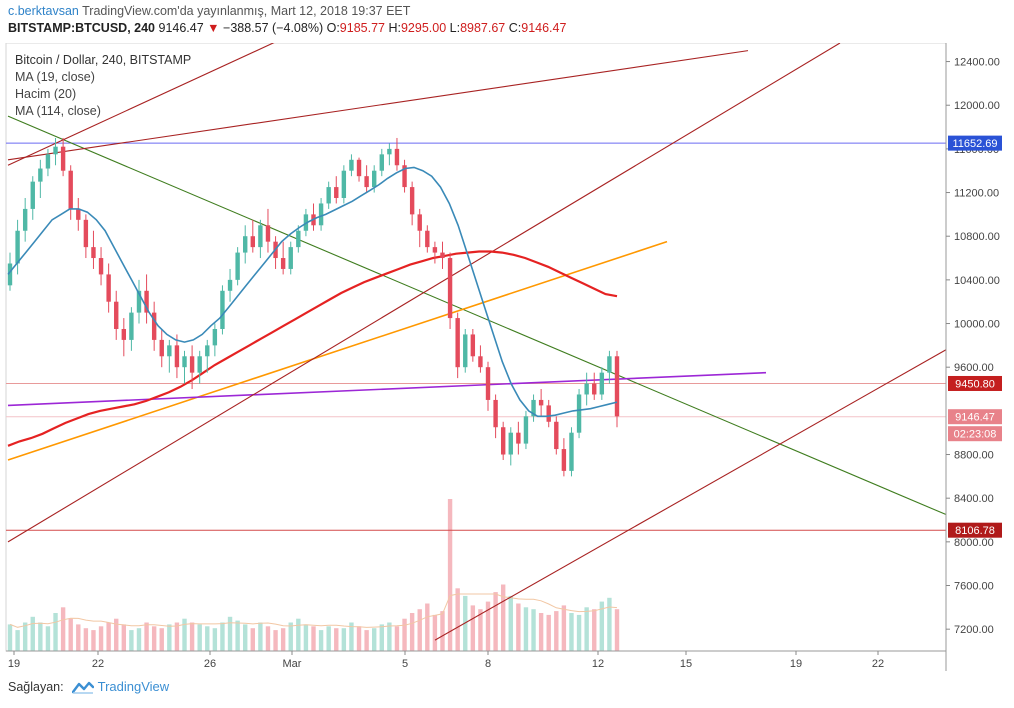  I want to click on author-link: c.berktavsan, so click(43, 11).